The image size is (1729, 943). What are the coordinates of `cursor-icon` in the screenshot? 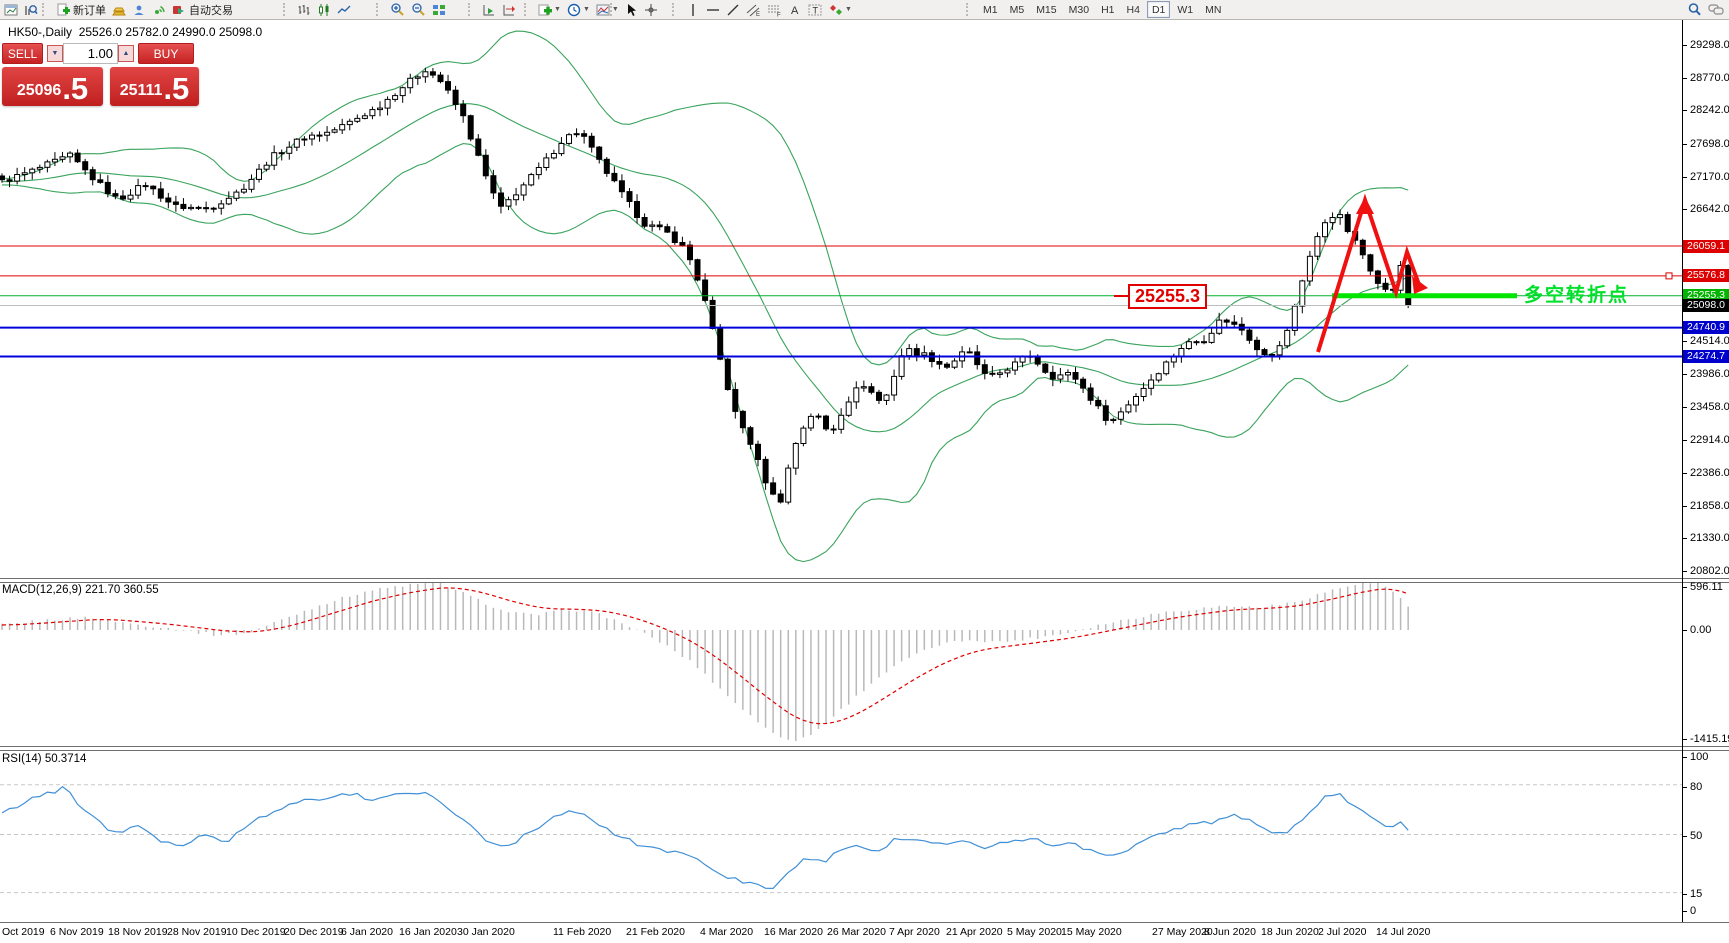 It's located at (631, 9).